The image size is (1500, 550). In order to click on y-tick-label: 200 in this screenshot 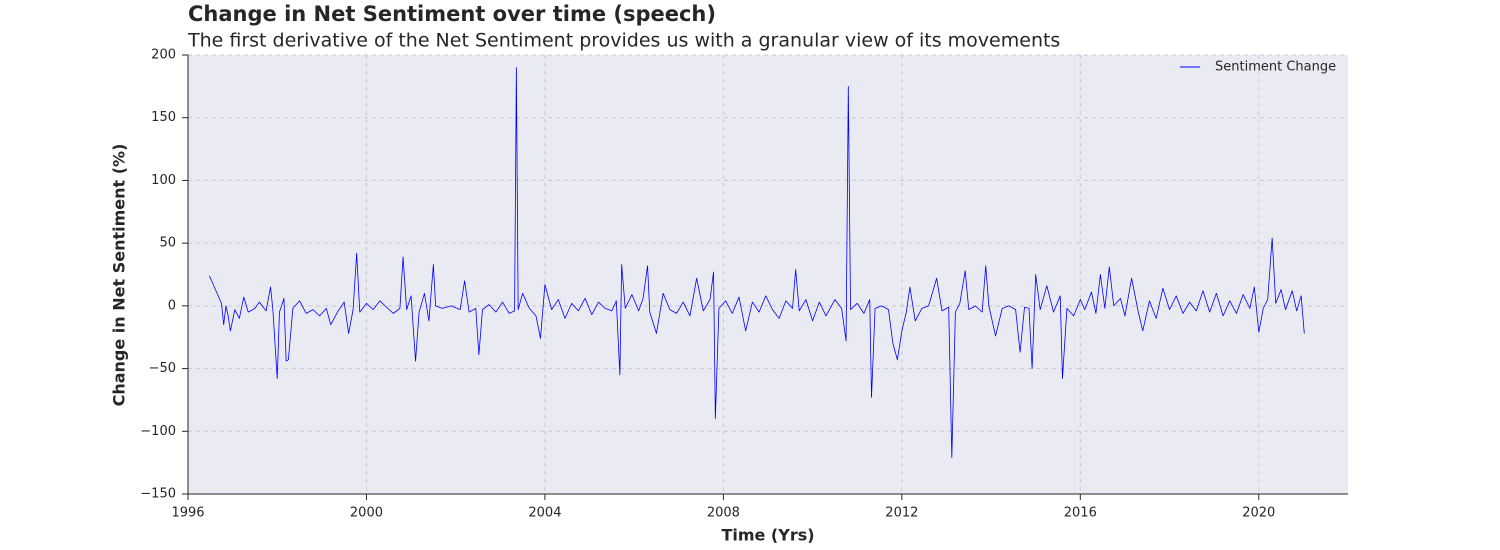, I will do `click(163, 55)`.